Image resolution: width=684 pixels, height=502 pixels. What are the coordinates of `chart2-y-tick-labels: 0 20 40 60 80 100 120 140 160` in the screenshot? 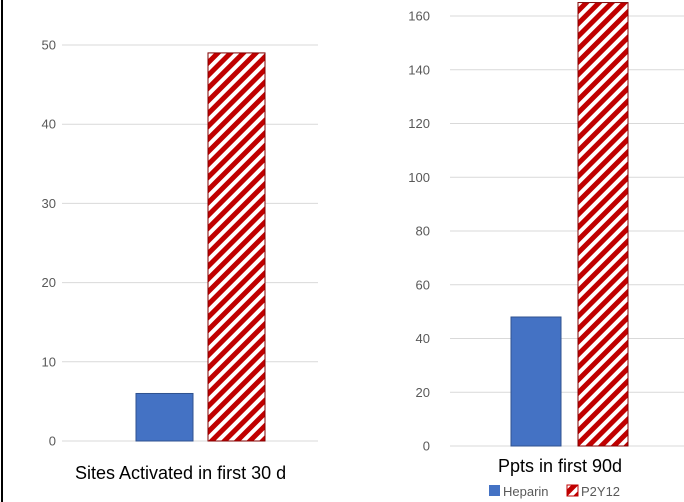 It's located at (419, 231).